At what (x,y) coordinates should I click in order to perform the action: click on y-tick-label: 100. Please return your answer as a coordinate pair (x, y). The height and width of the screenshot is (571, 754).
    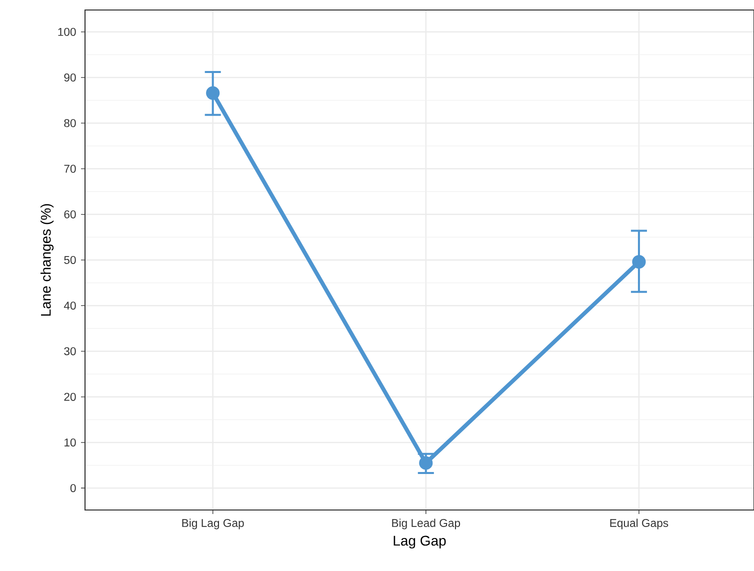
    Looking at the image, I should click on (67, 32).